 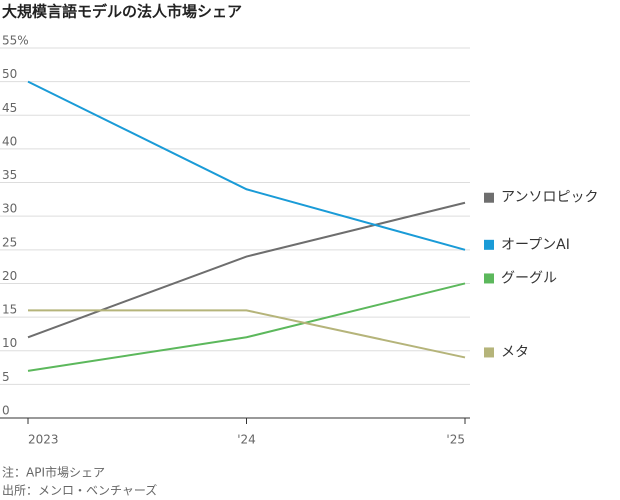 What do you see at coordinates (455, 440) in the screenshot?
I see `x-tick-label: '25` at bounding box center [455, 440].